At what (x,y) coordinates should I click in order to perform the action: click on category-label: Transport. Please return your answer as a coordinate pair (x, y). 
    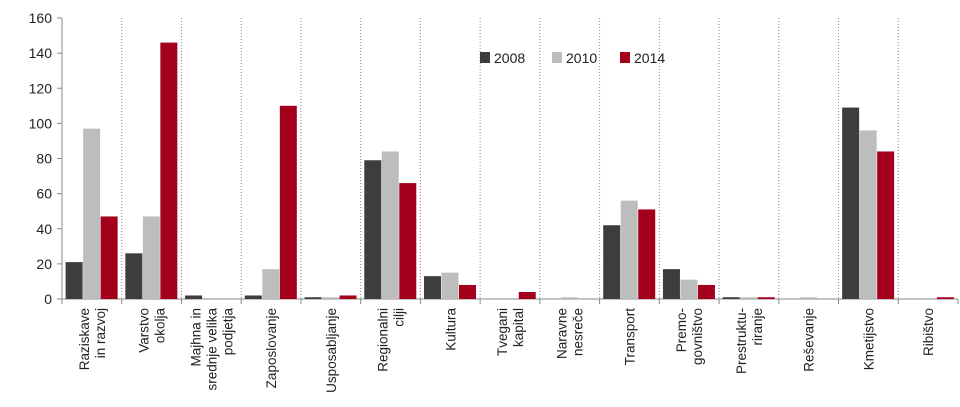
    Looking at the image, I should click on (629, 337).